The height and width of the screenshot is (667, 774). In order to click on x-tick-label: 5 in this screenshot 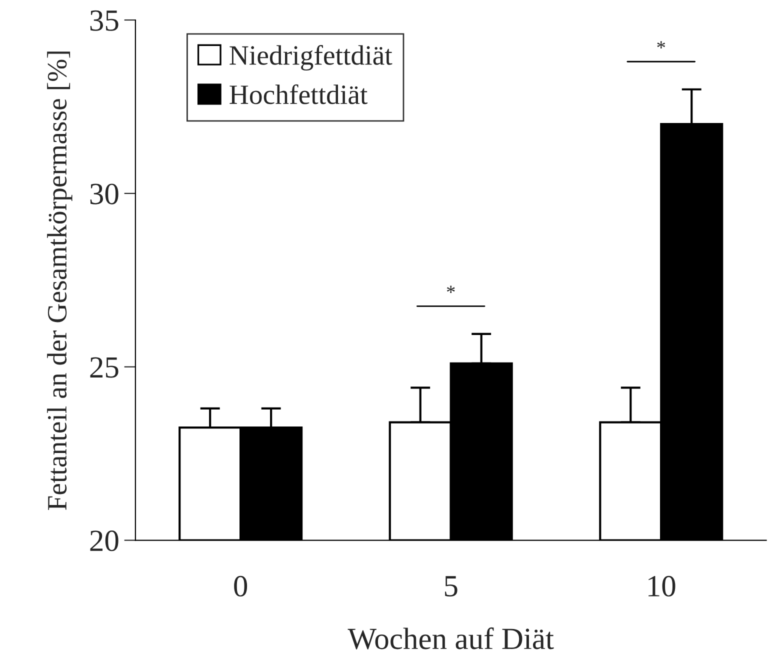, I will do `click(451, 586)`.